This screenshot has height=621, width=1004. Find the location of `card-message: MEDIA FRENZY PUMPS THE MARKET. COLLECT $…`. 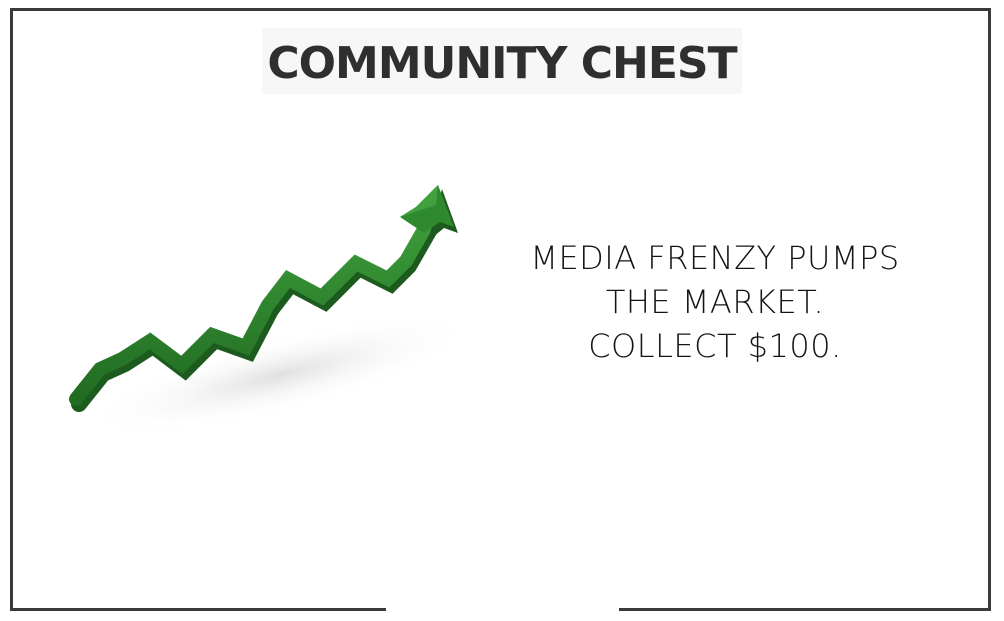

card-message: MEDIA FRENZY PUMPS THE MARKET. COLLECT $… is located at coordinates (715, 302).